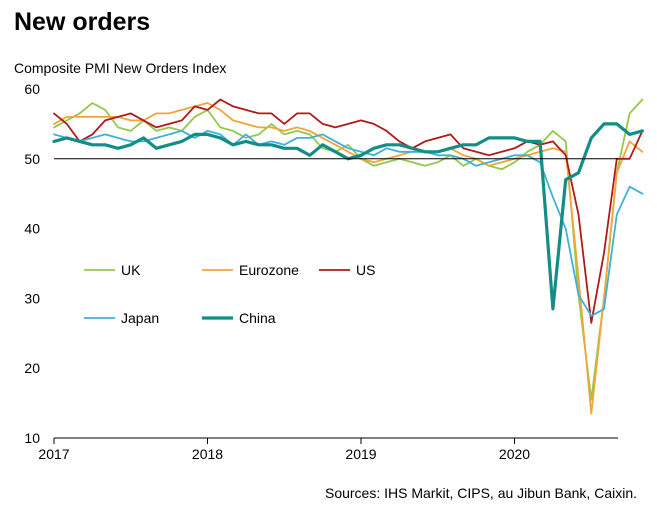 This screenshot has height=517, width=657. What do you see at coordinates (360, 454) in the screenshot?
I see `x-tick-label: 2019` at bounding box center [360, 454].